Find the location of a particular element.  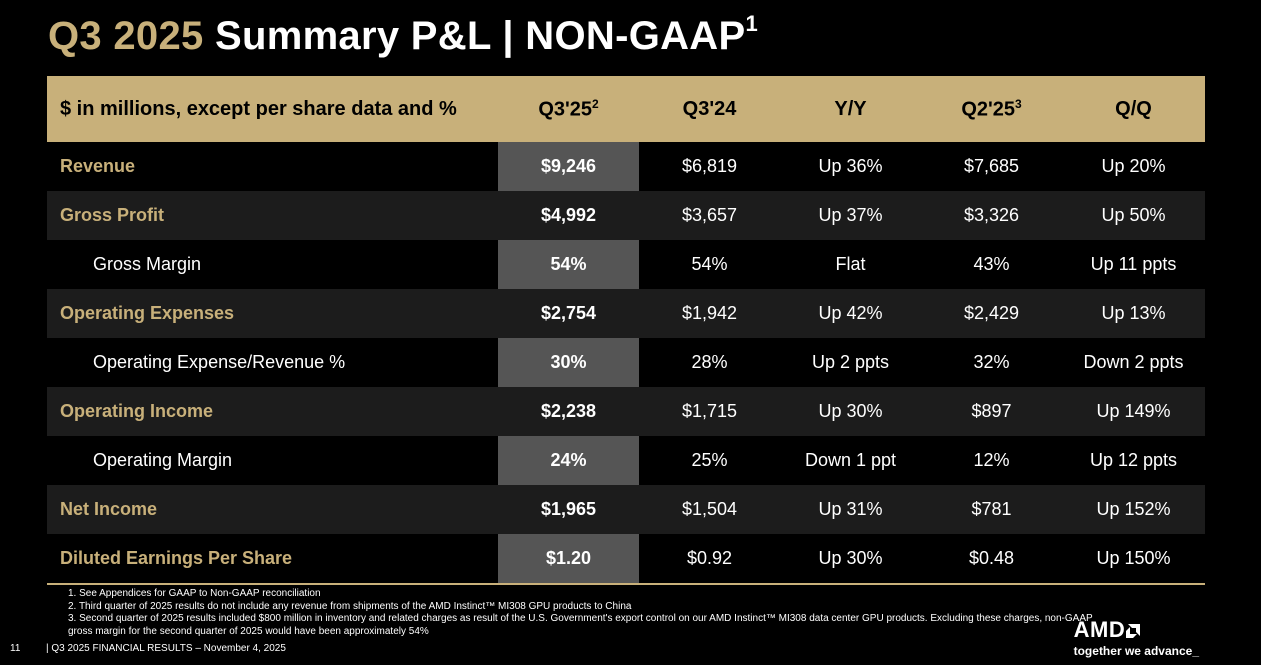

row-label-text: Operating Income is located at coordinates (137, 411).